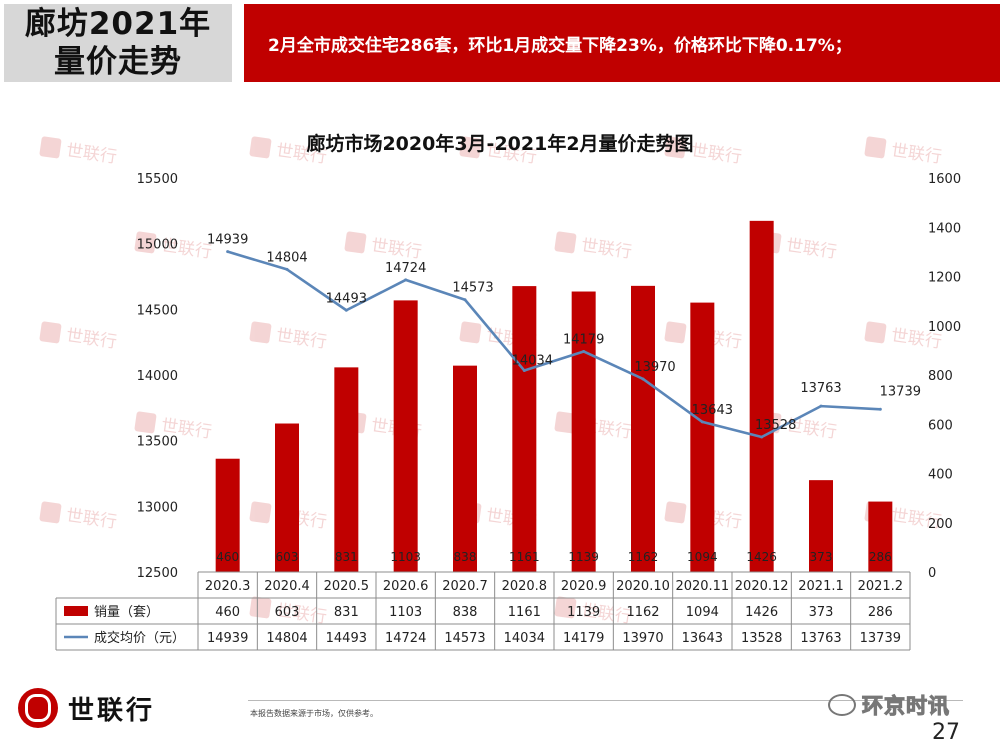 This screenshot has width=1000, height=750. I want to click on table-cell-price: 13739, so click(880, 638).